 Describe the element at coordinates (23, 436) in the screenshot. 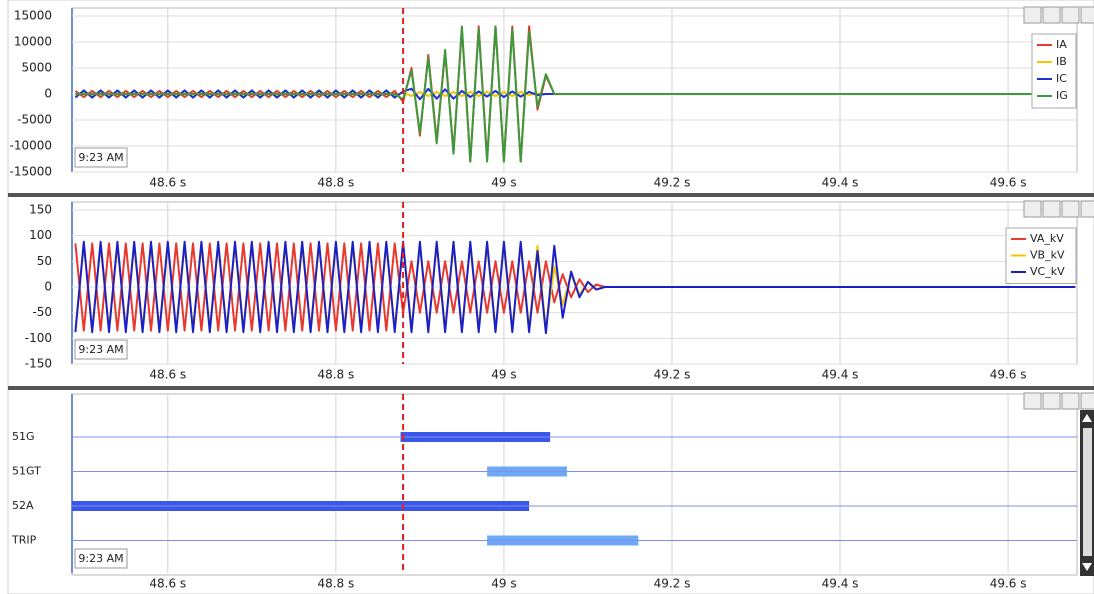

I see `row-label: 51G` at that location.